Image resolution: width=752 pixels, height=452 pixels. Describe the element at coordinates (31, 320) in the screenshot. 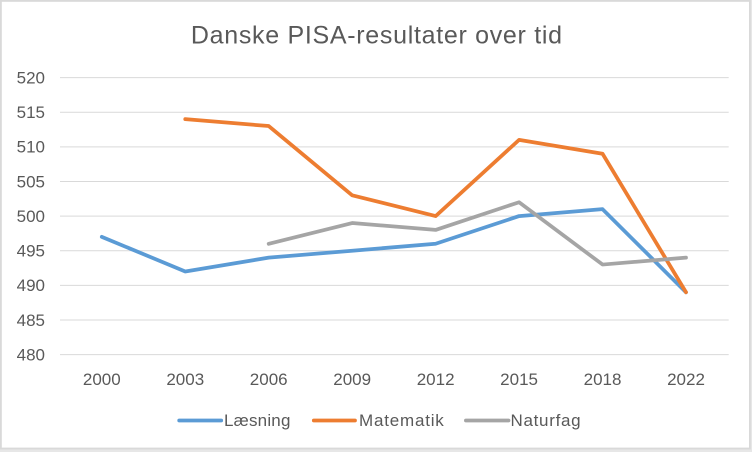

I see `svg-text: 485` at that location.